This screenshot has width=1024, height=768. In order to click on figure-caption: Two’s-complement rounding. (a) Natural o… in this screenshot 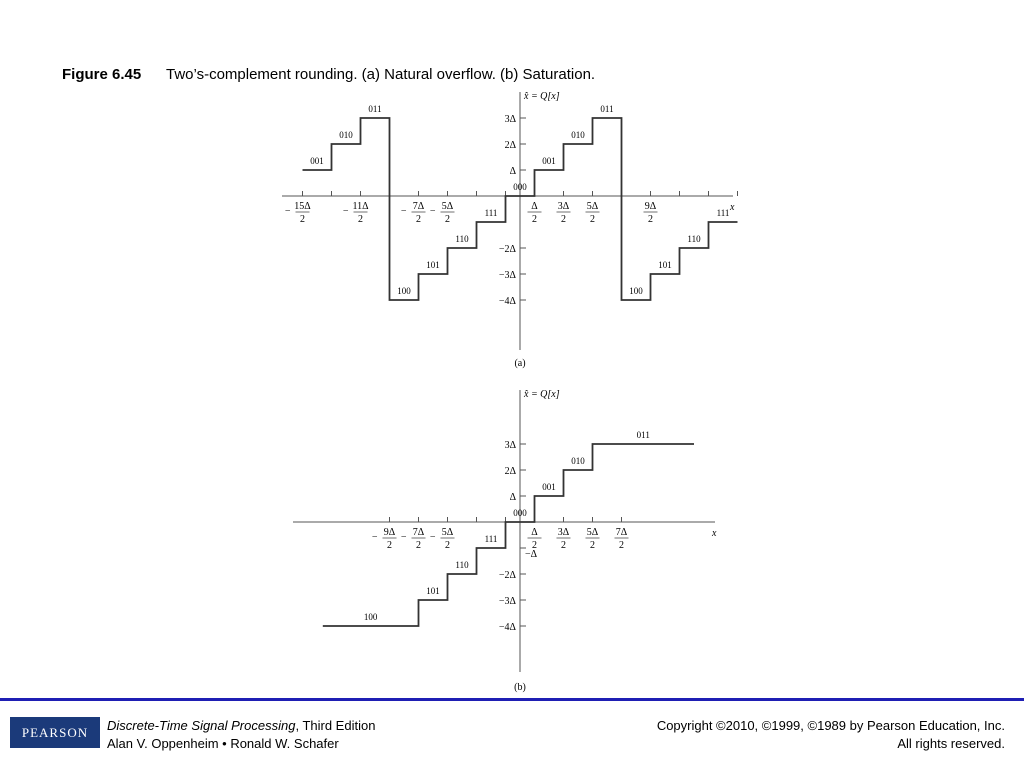, I will do `click(380, 74)`.